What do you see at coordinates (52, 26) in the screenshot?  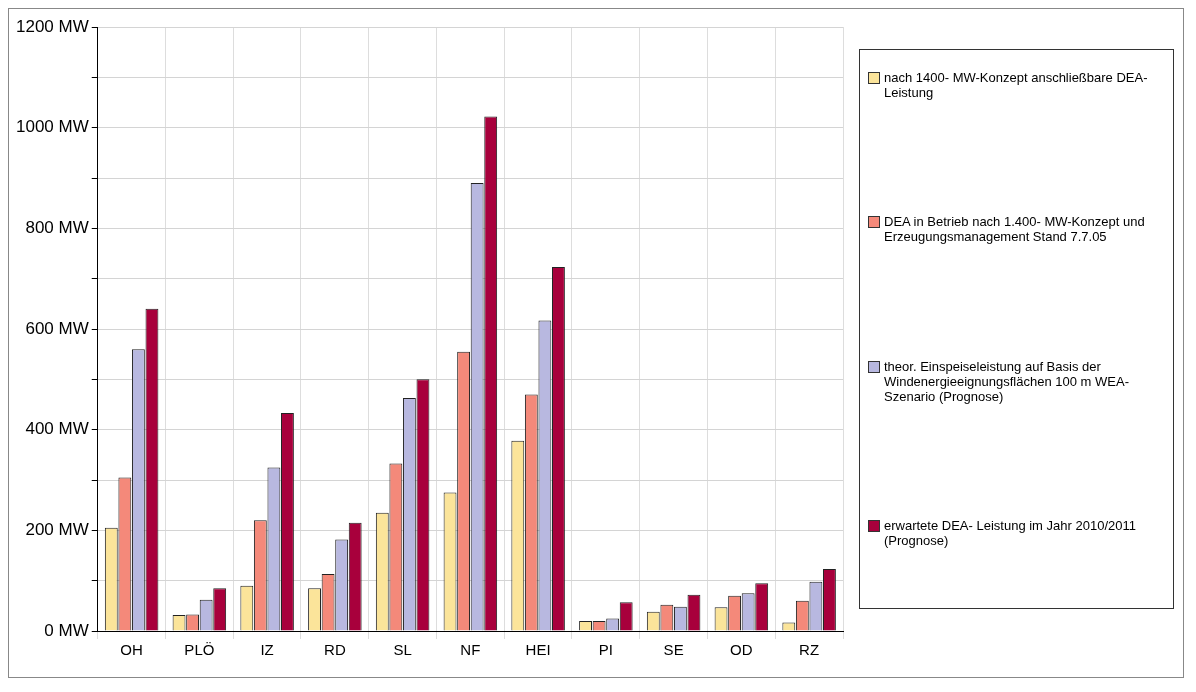 I see `y-tick-label: 1200 MW` at bounding box center [52, 26].